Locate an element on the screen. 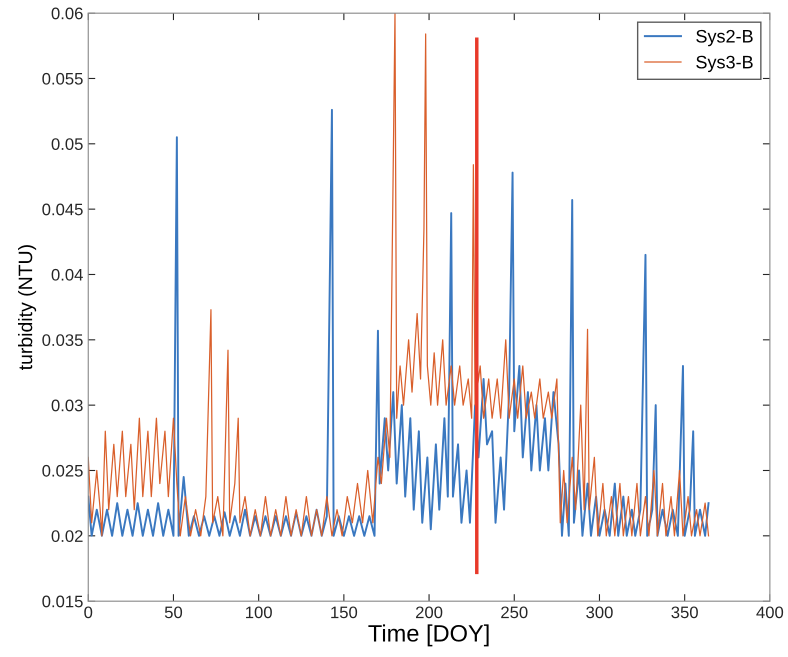  y-tick-label: 0.04 is located at coordinates (67, 274).